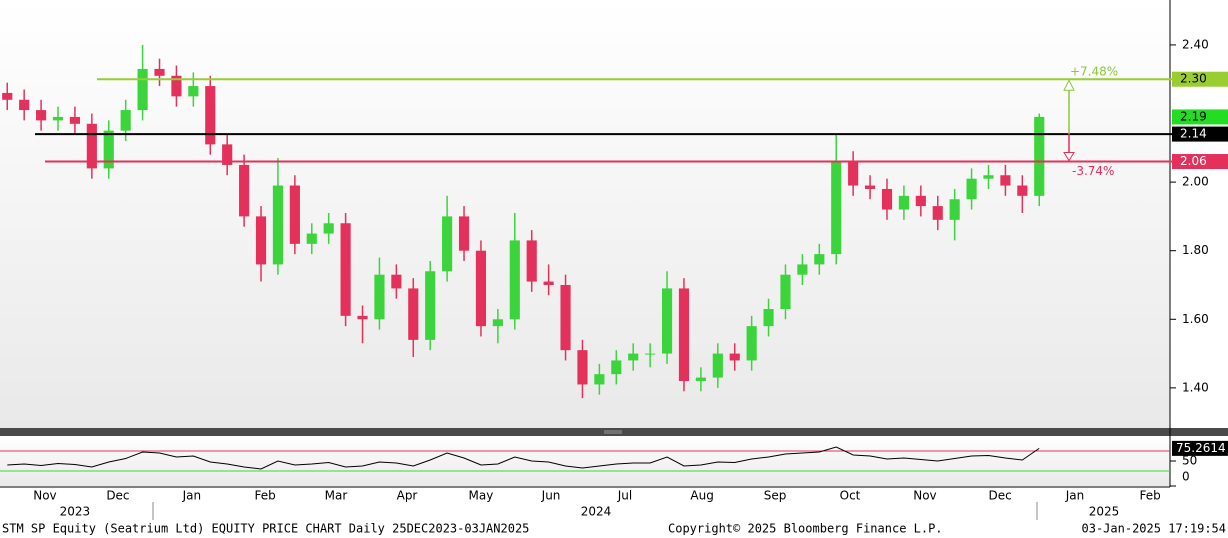 The image size is (1228, 538). What do you see at coordinates (1193, 116) in the screenshot?
I see `last-price-label: 2.19` at bounding box center [1193, 116].